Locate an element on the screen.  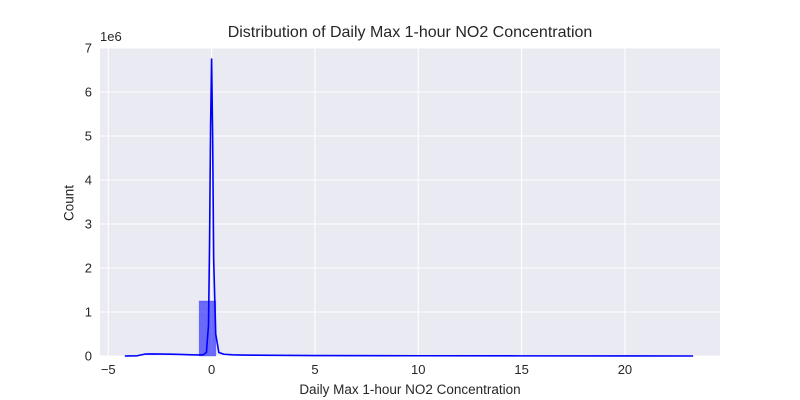
x-tick-label: 5 is located at coordinates (314, 369).